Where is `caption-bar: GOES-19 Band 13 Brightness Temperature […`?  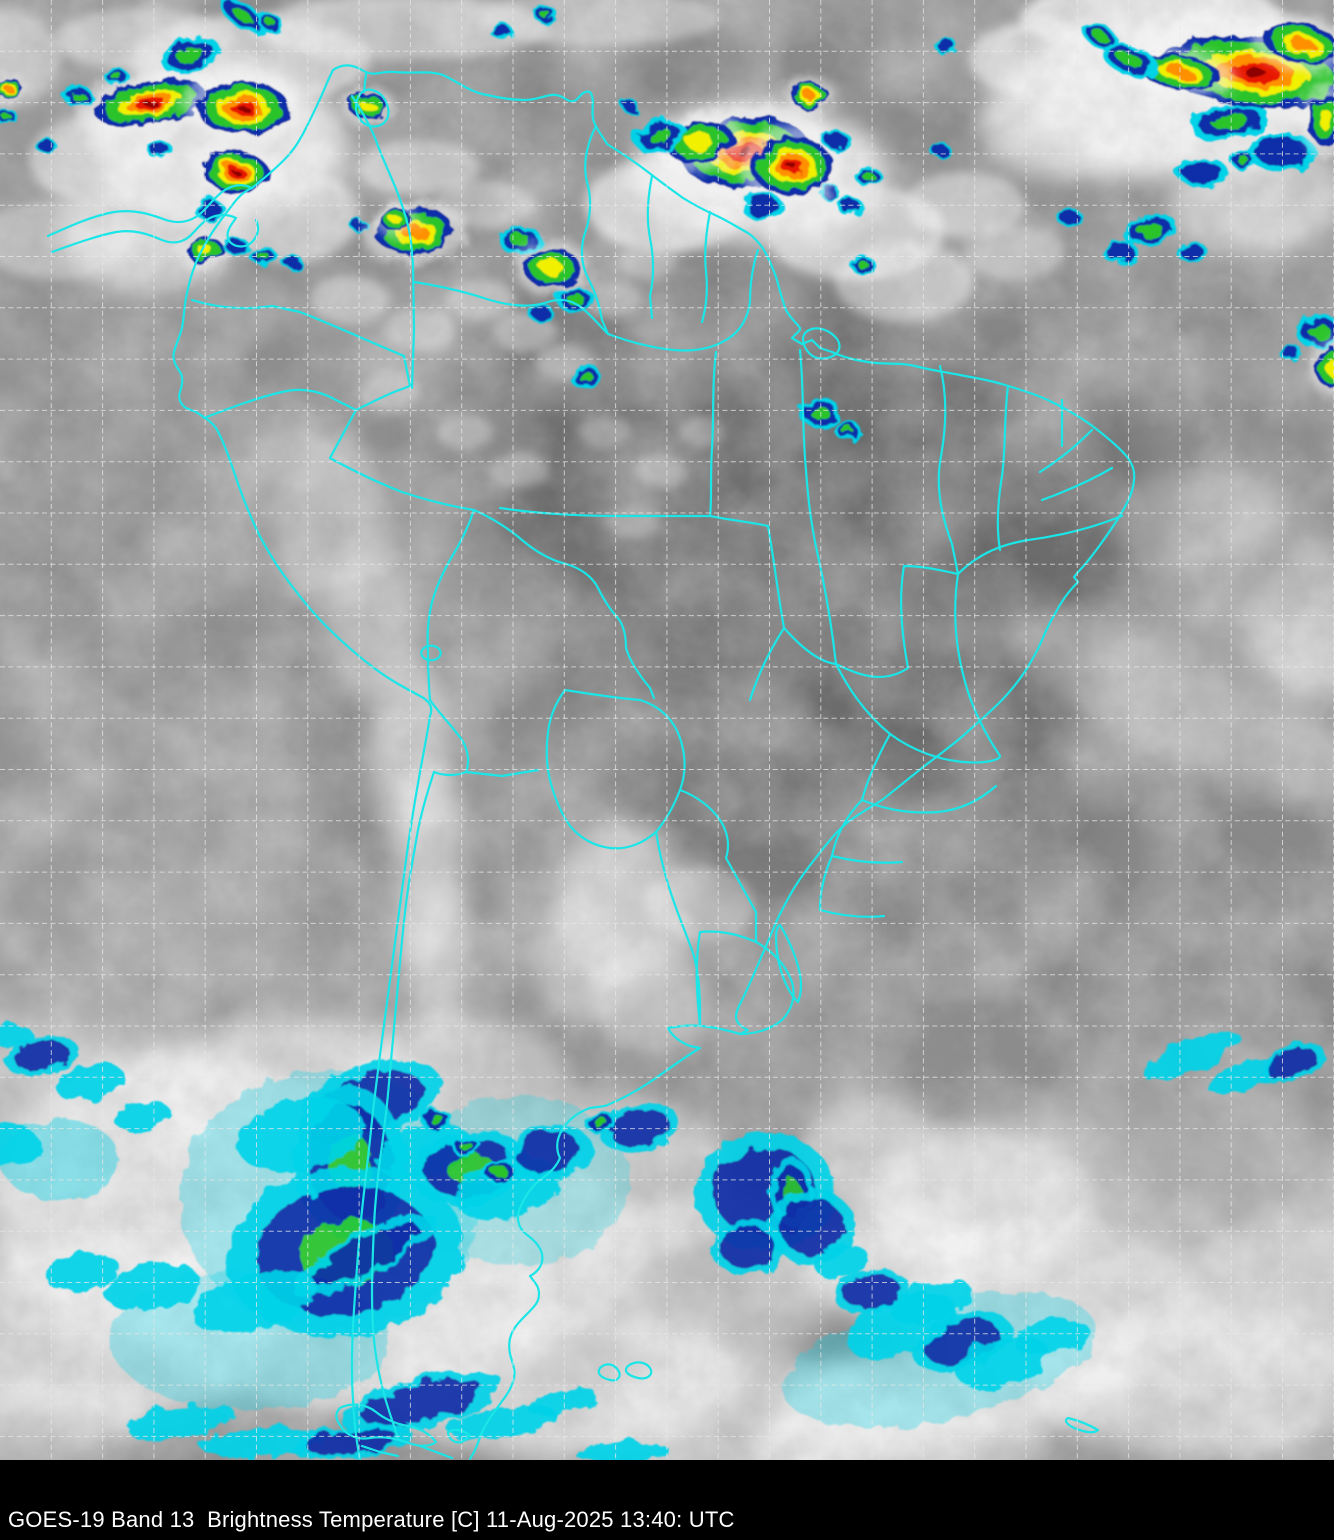
caption-bar: GOES-19 Band 13 Brightness Temperature [… is located at coordinates (667, 1500).